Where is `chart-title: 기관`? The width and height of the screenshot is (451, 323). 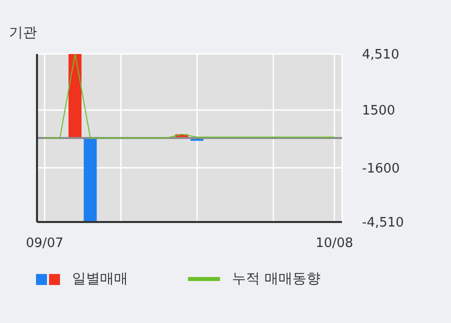
chart-title: 기관 is located at coordinates (23, 33).